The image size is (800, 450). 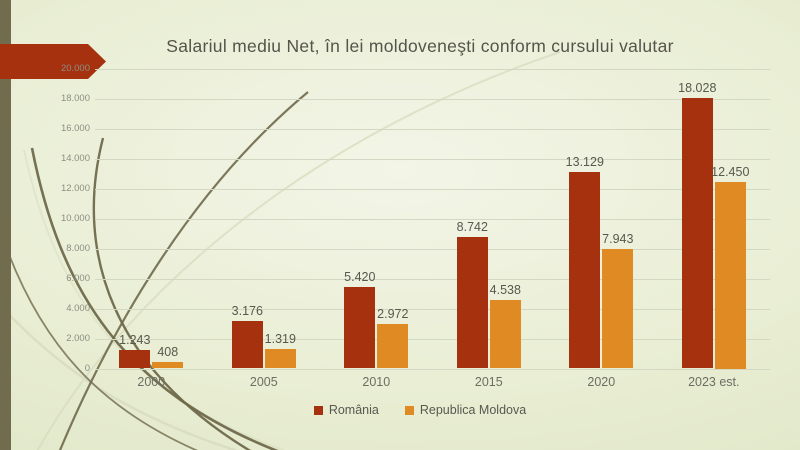 What do you see at coordinates (75, 218) in the screenshot?
I see `y-axis-label: 10.000` at bounding box center [75, 218].